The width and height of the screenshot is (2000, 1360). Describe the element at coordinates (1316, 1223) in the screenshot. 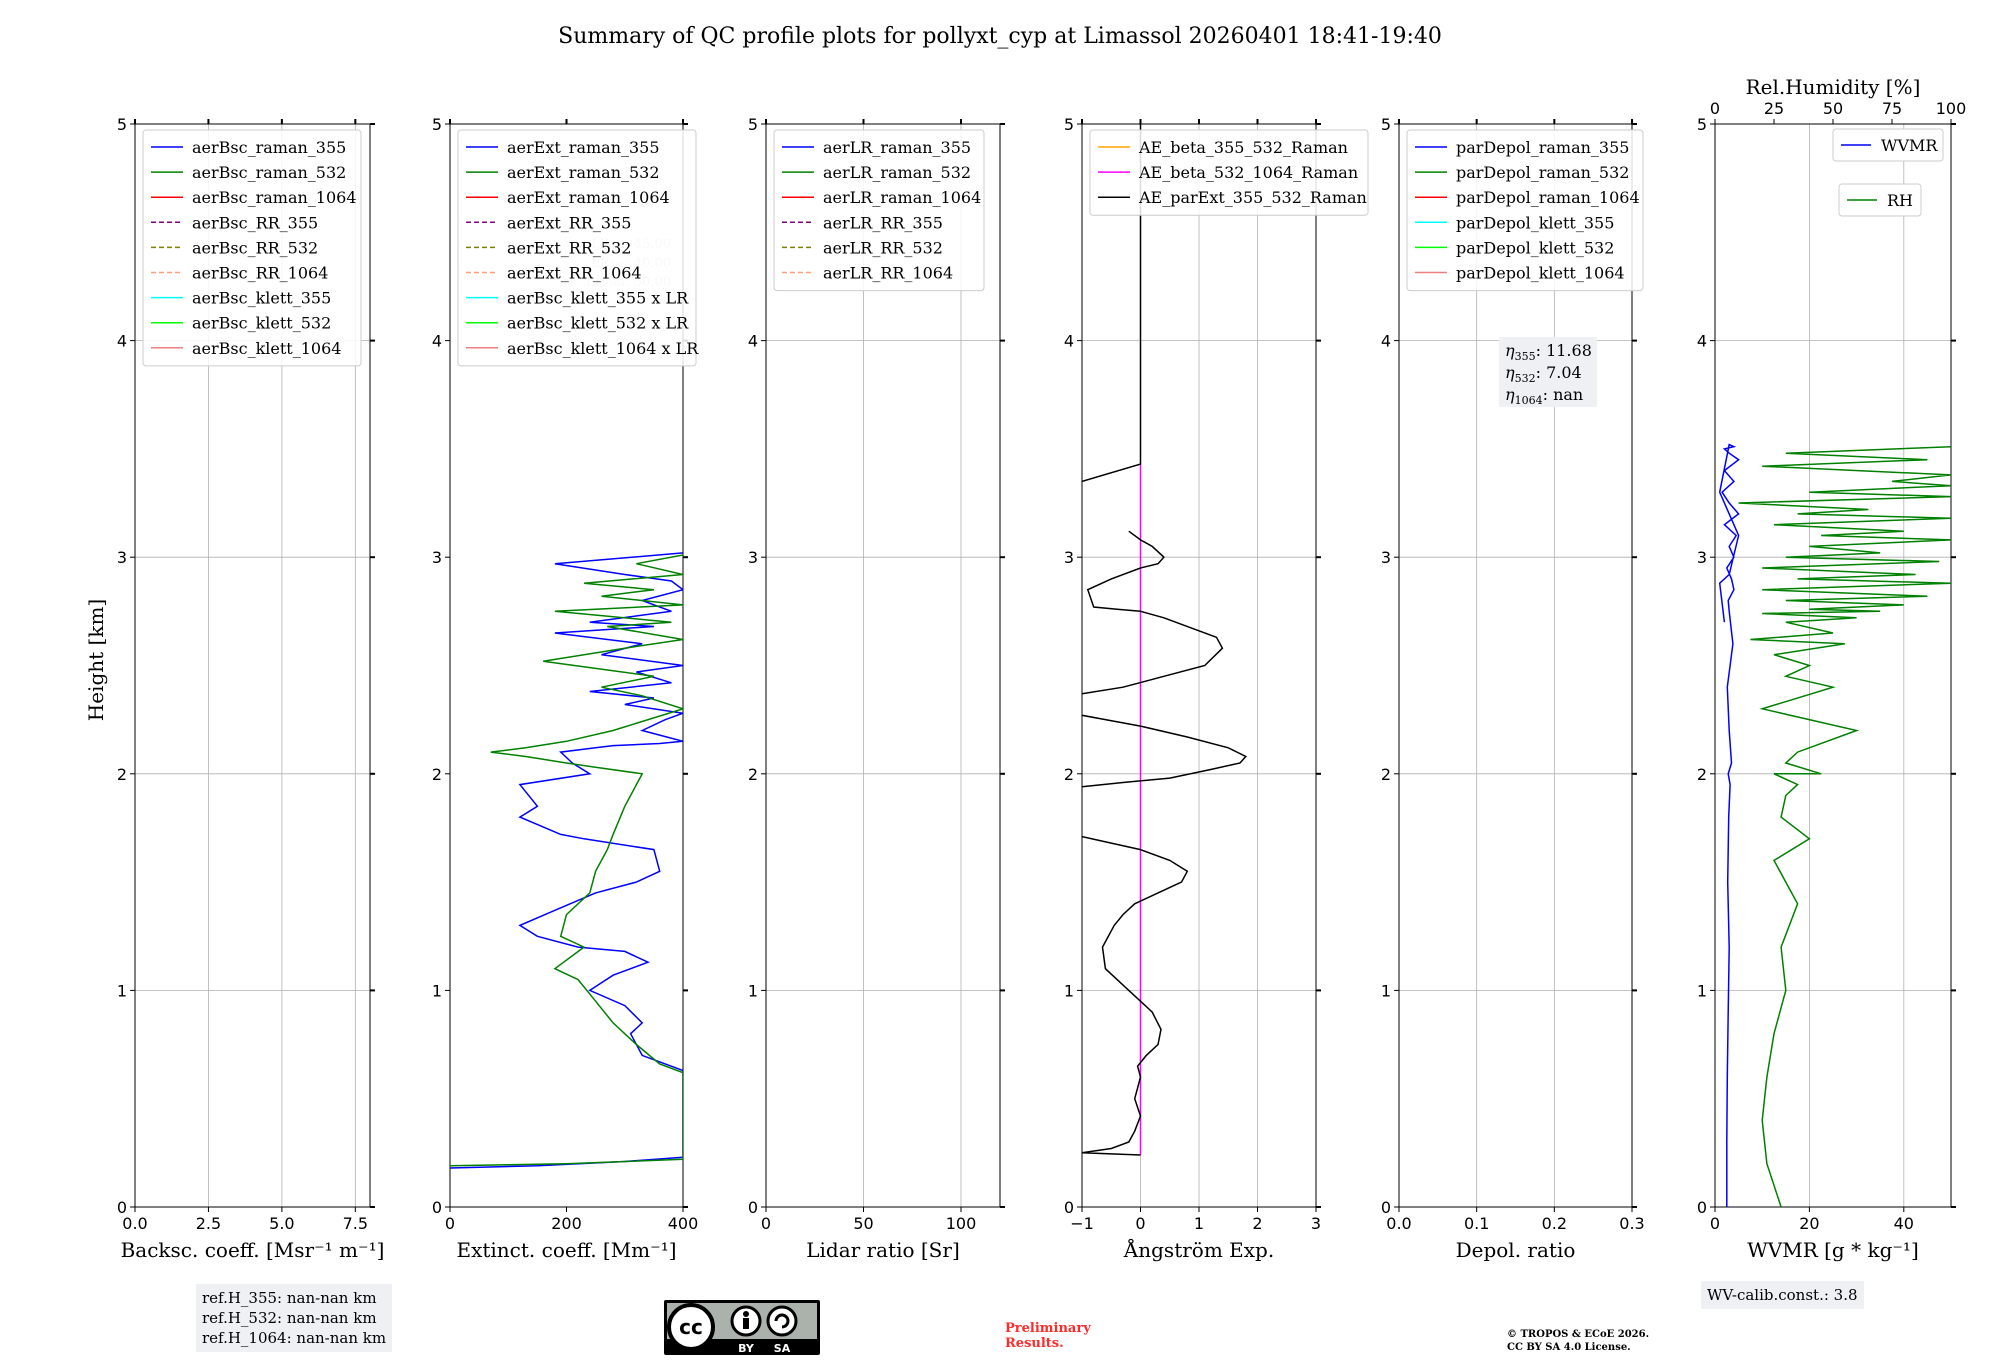

I see `xtick-label: 3` at that location.